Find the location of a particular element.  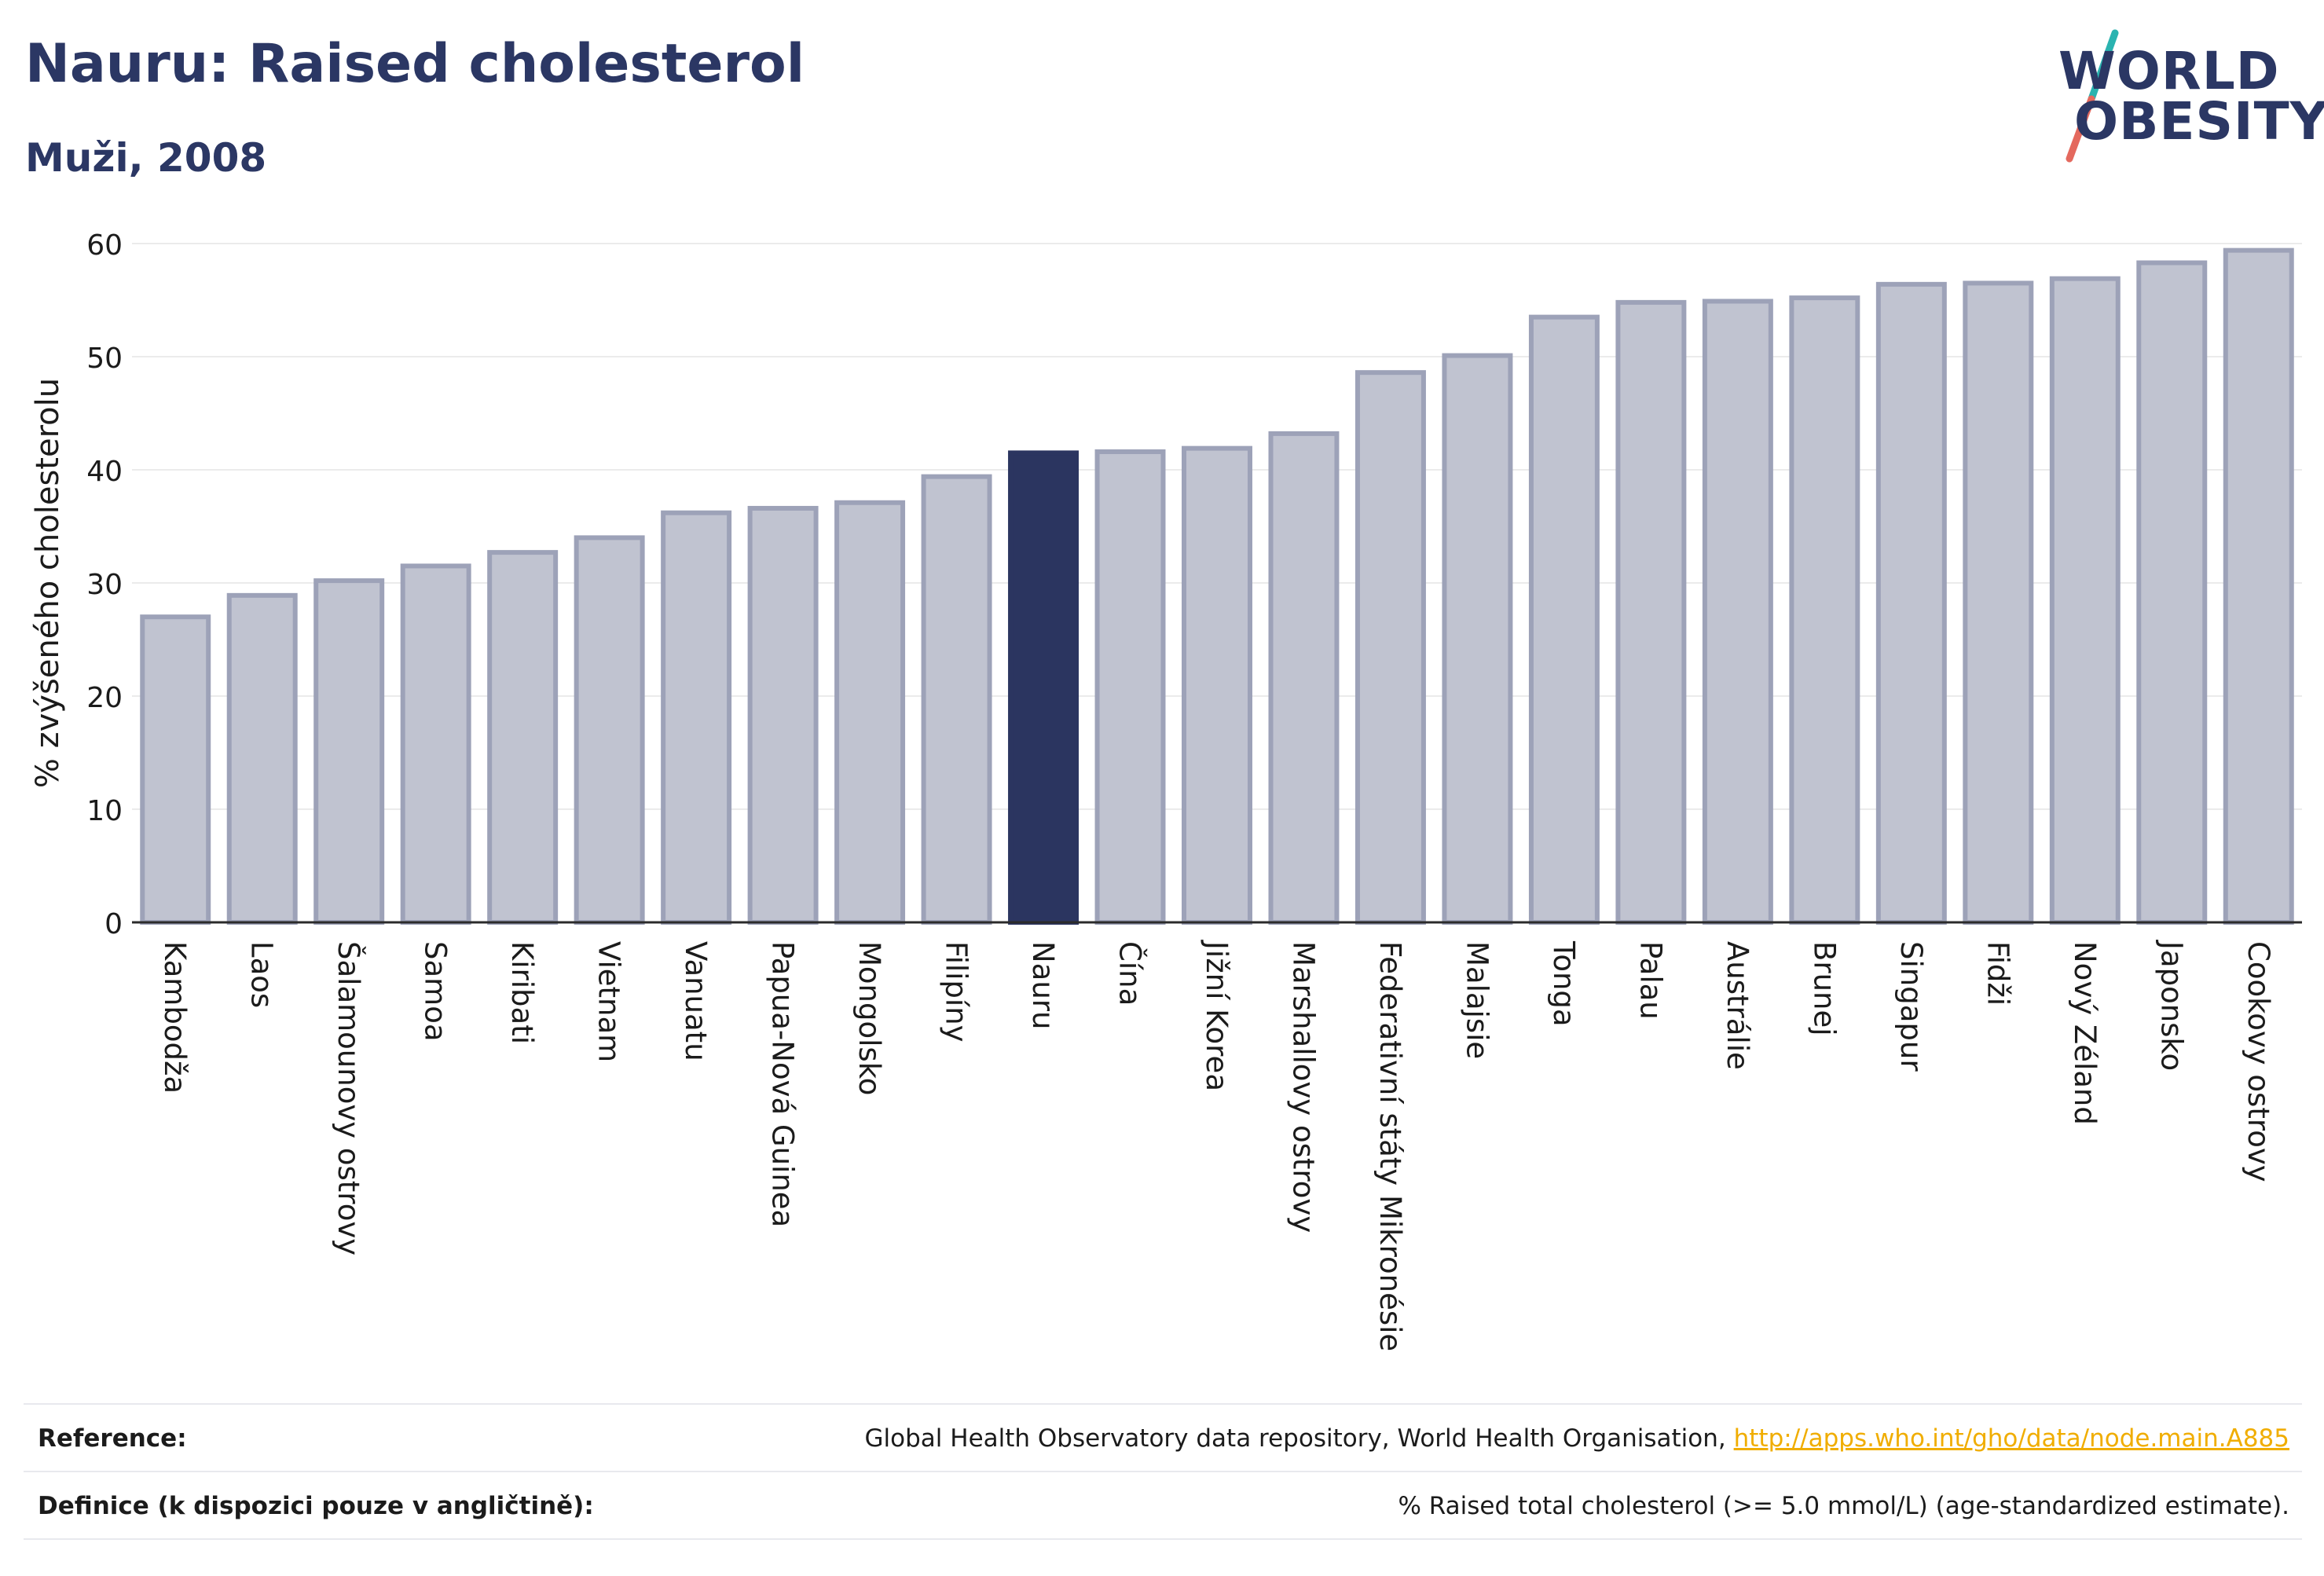

bar-Malajsie is located at coordinates (1477, 639).